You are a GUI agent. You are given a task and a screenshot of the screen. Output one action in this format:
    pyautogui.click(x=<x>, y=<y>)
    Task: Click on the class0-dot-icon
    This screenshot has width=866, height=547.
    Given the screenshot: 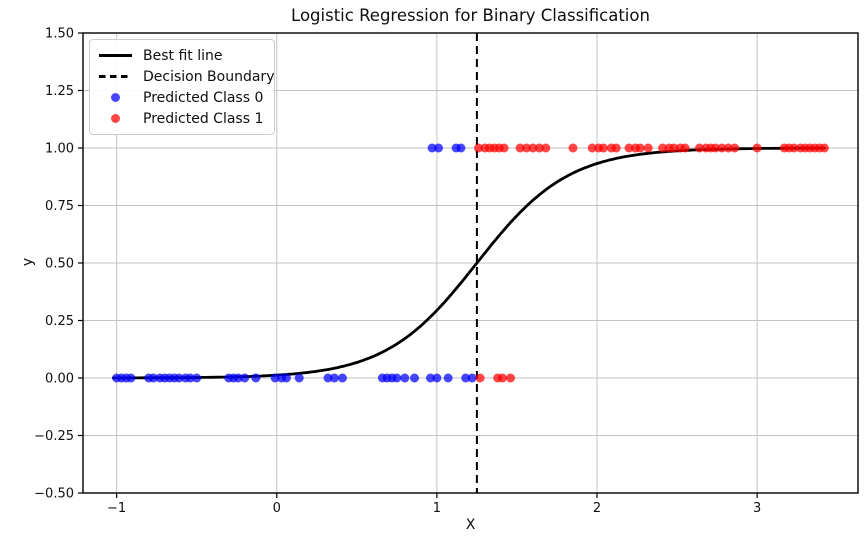 What is the action you would take?
    pyautogui.click(x=115, y=97)
    